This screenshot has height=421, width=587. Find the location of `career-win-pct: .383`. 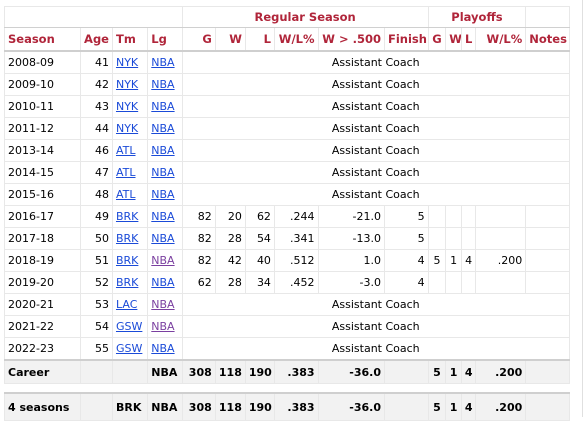

career-win-pct: .383 is located at coordinates (296, 371).